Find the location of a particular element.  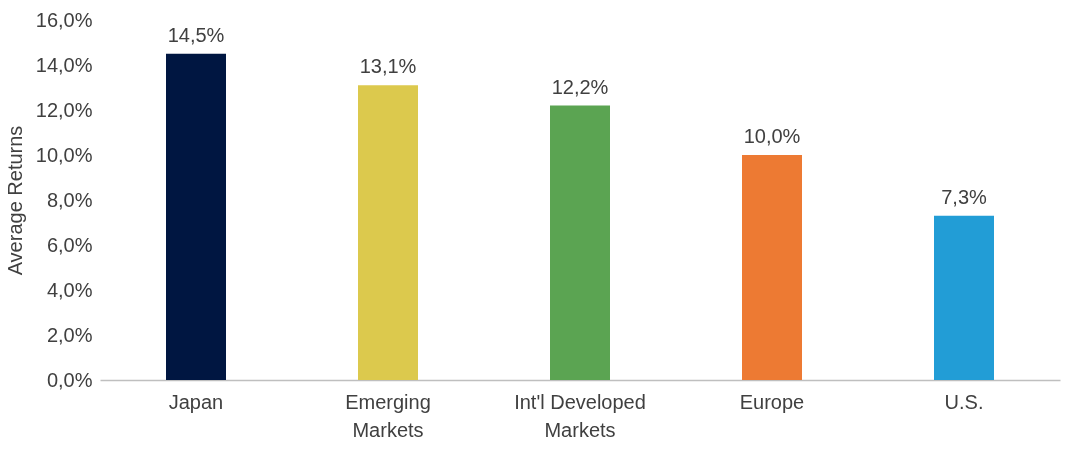

data-label: 12,2% is located at coordinates (580, 86).